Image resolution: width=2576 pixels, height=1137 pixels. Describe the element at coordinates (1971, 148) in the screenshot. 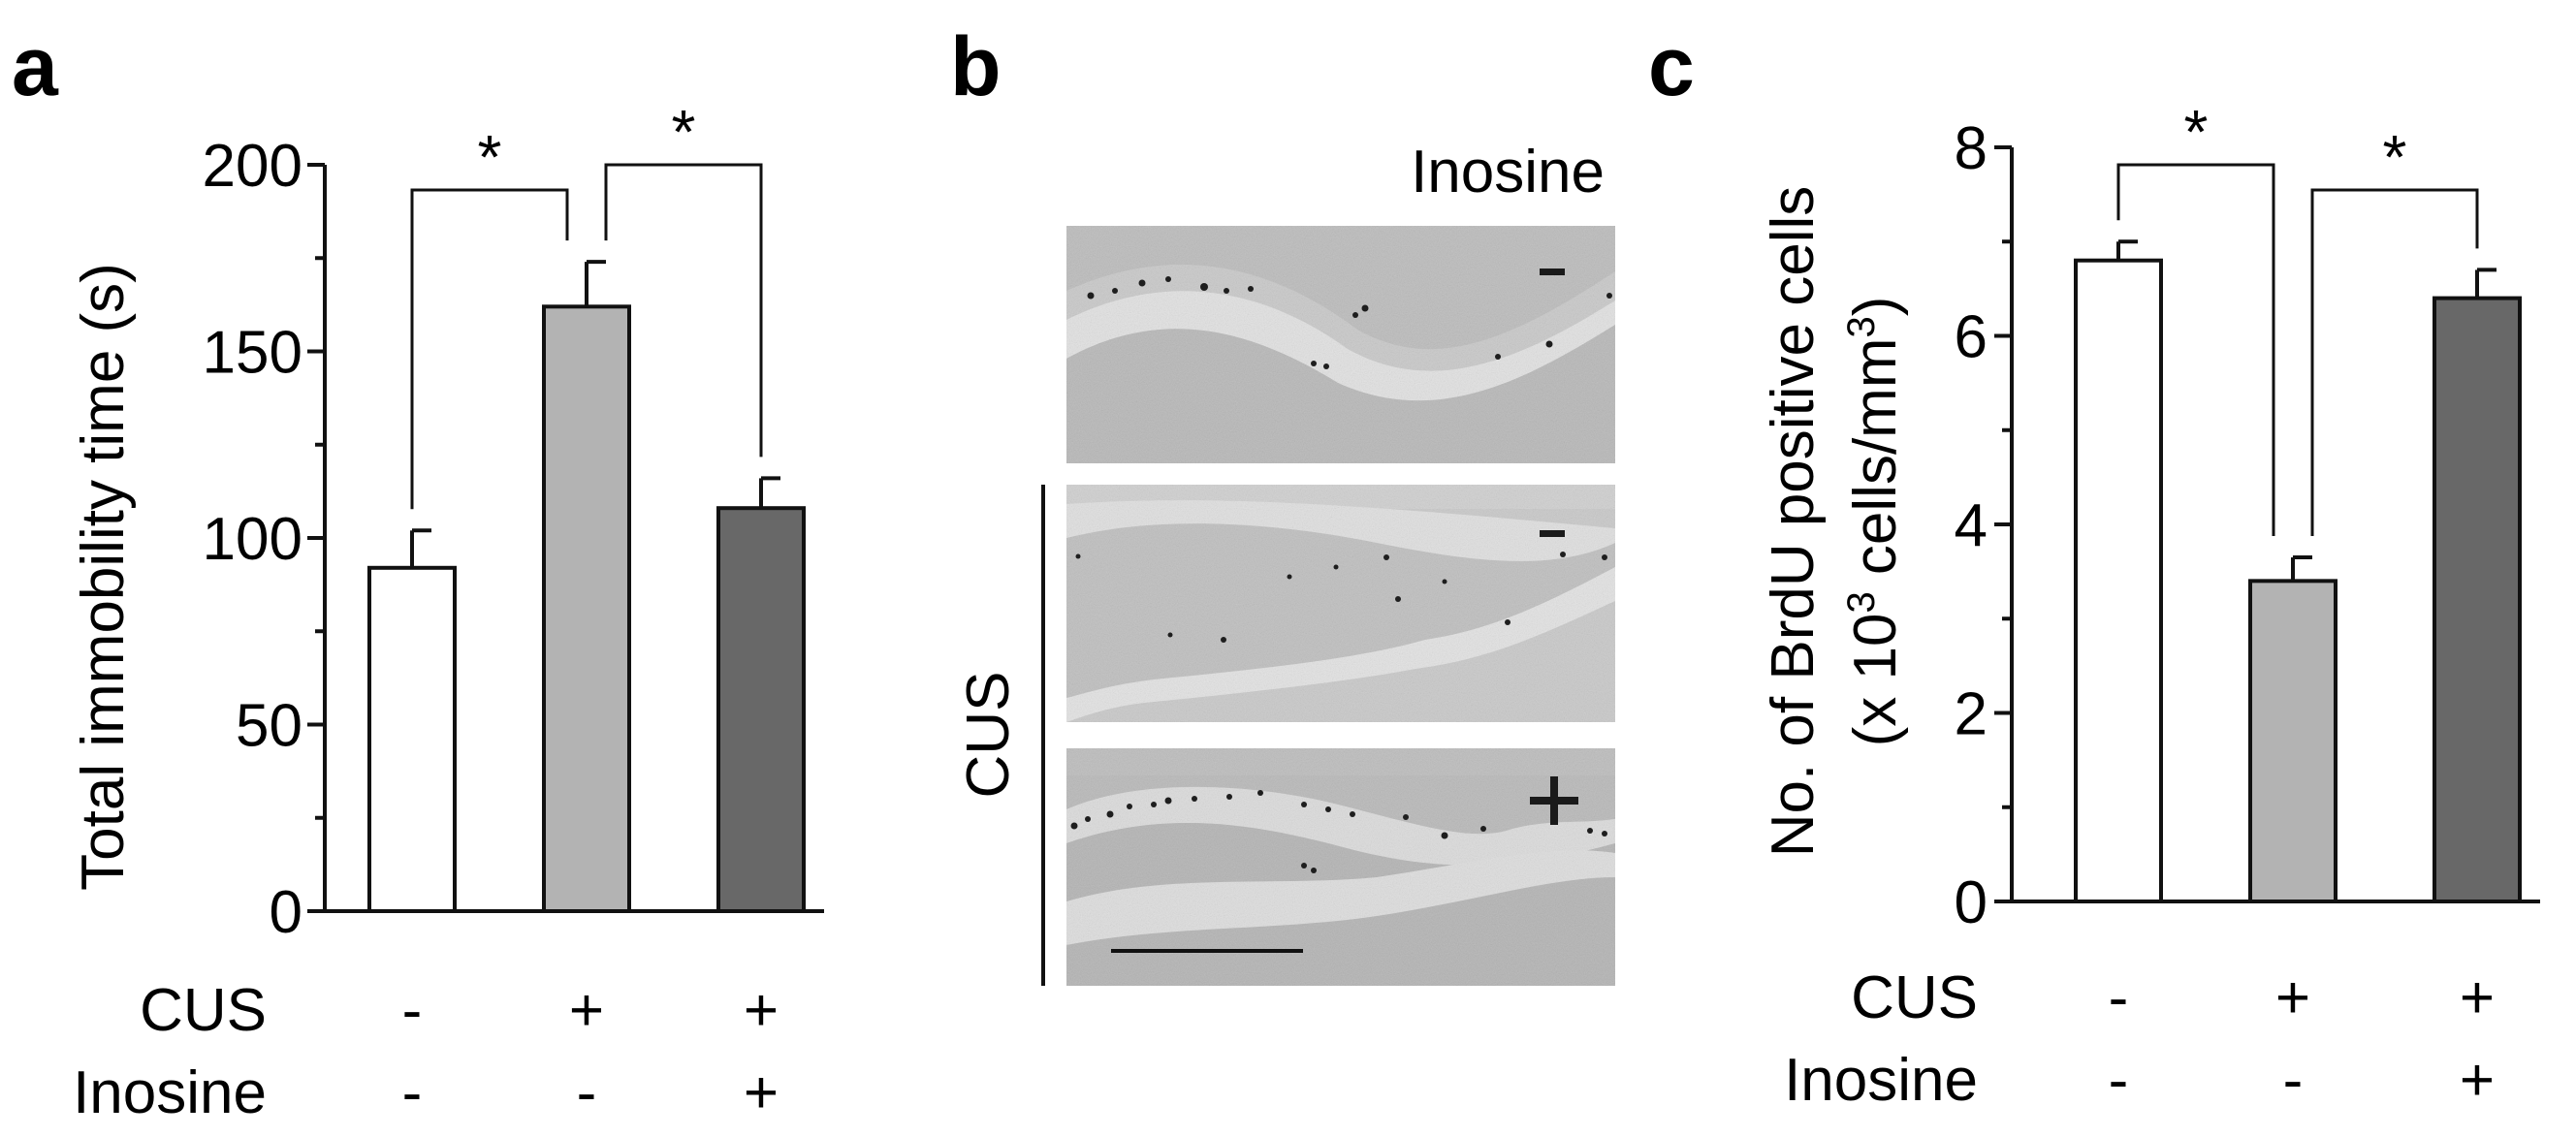

I see `y-tick-label: 8` at that location.